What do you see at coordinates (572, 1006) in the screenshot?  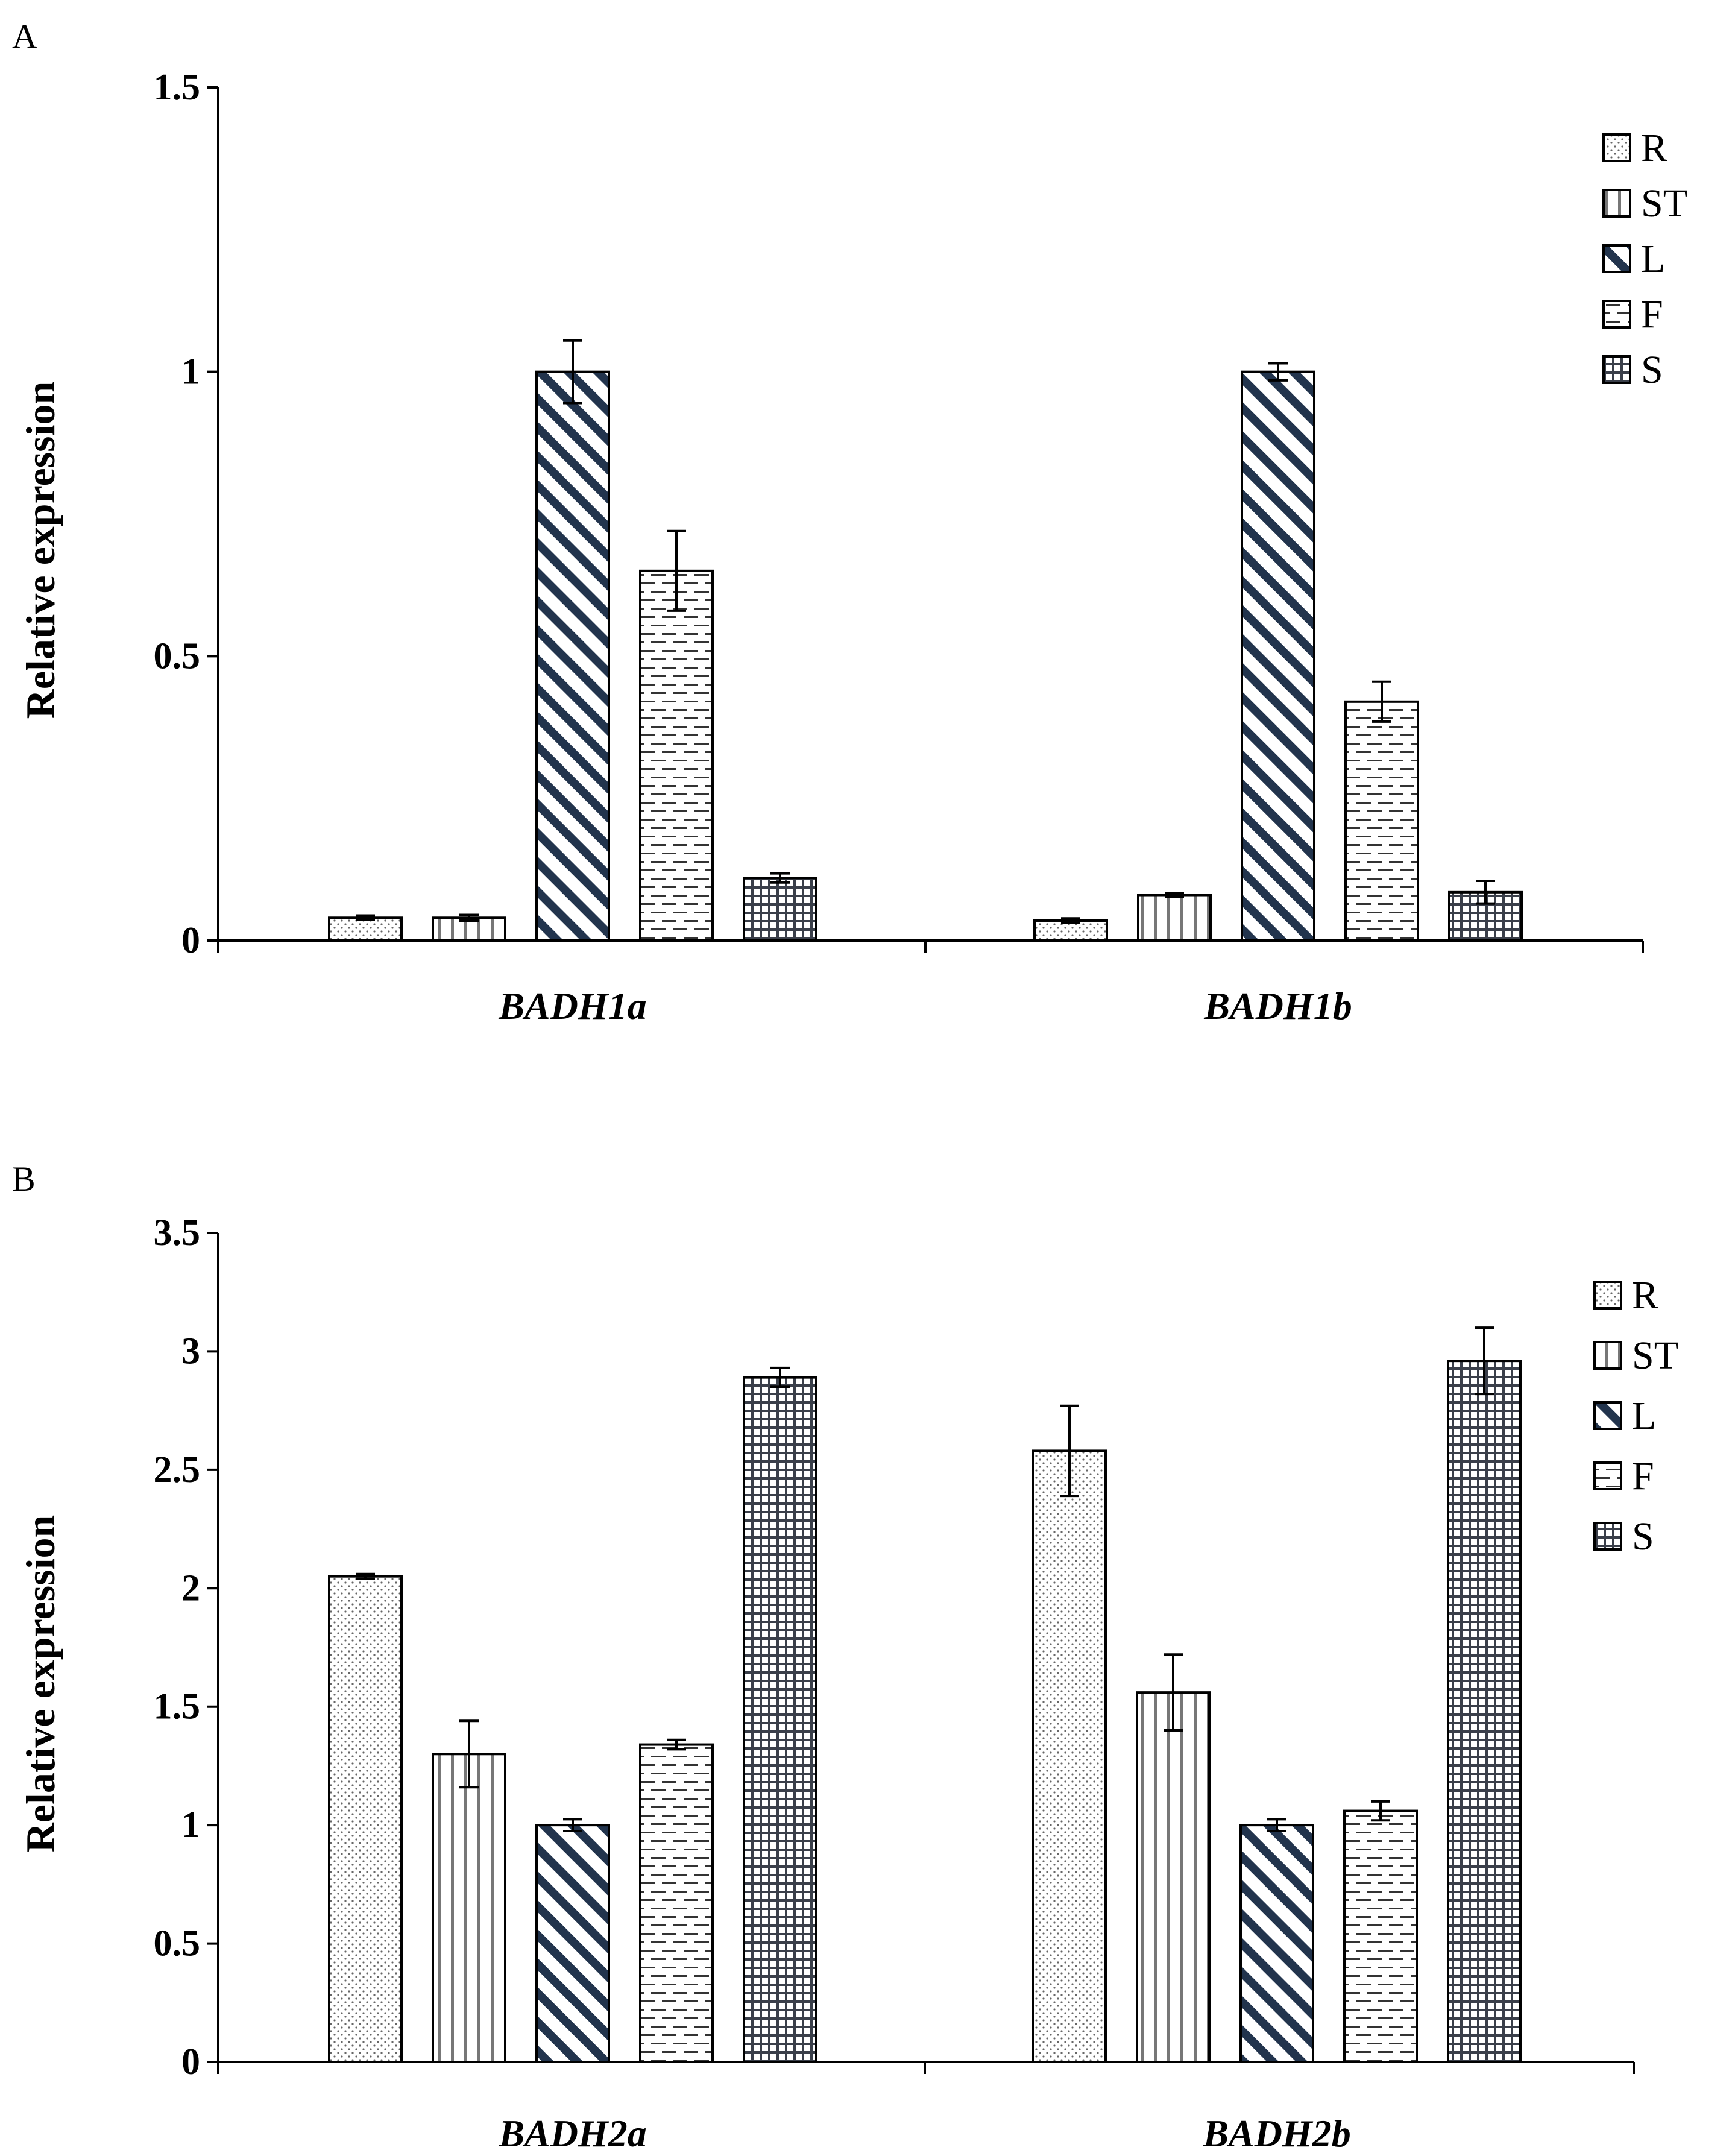 I see `category-label-BADH1a: BADH1a` at bounding box center [572, 1006].